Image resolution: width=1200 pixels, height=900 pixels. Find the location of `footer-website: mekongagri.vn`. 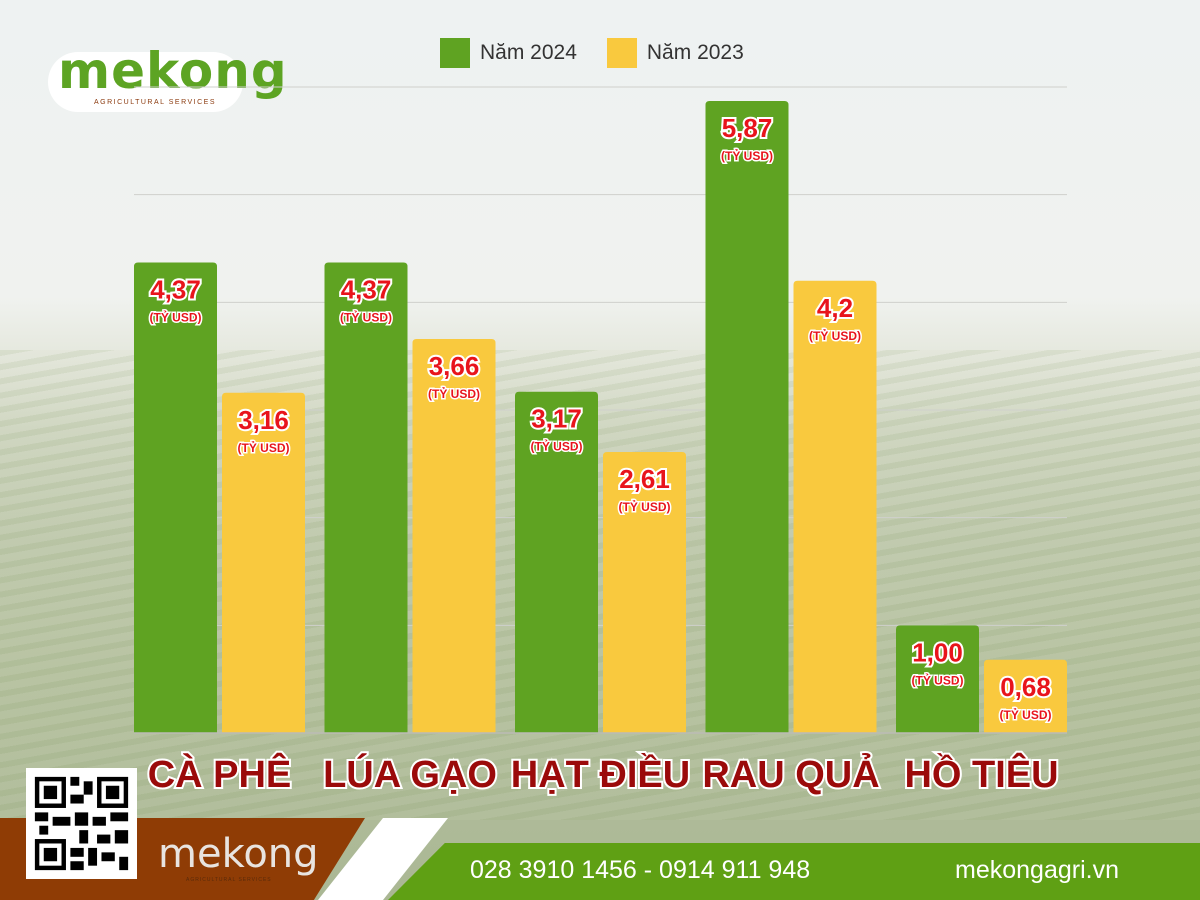

footer-website: mekongagri.vn is located at coordinates (1037, 870).